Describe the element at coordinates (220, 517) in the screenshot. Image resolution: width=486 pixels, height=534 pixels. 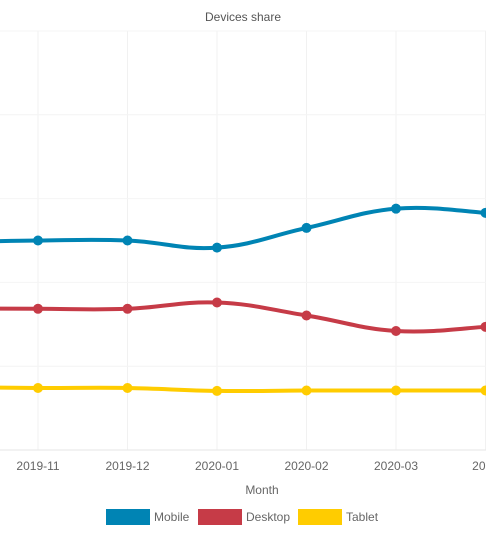
I see `legend-swatch-desktop` at that location.